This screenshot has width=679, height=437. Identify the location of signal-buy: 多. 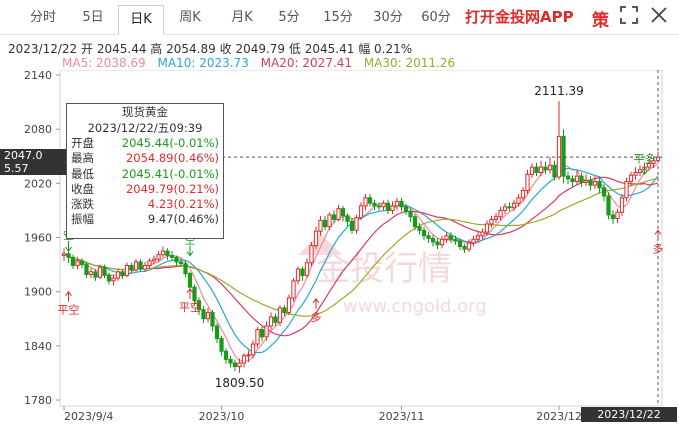
(316, 311).